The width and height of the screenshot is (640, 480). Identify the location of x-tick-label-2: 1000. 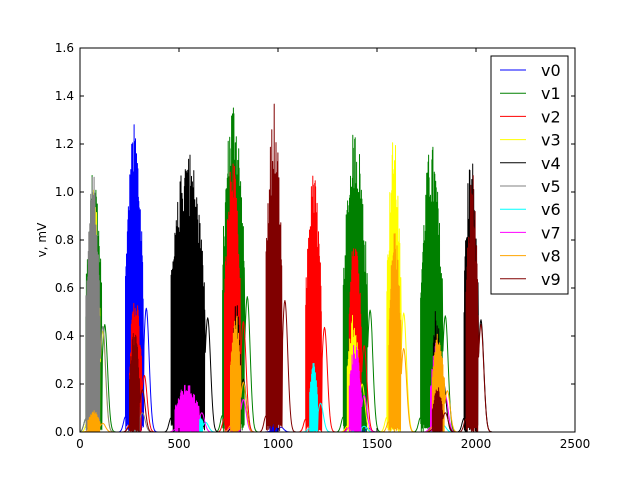
(278, 444).